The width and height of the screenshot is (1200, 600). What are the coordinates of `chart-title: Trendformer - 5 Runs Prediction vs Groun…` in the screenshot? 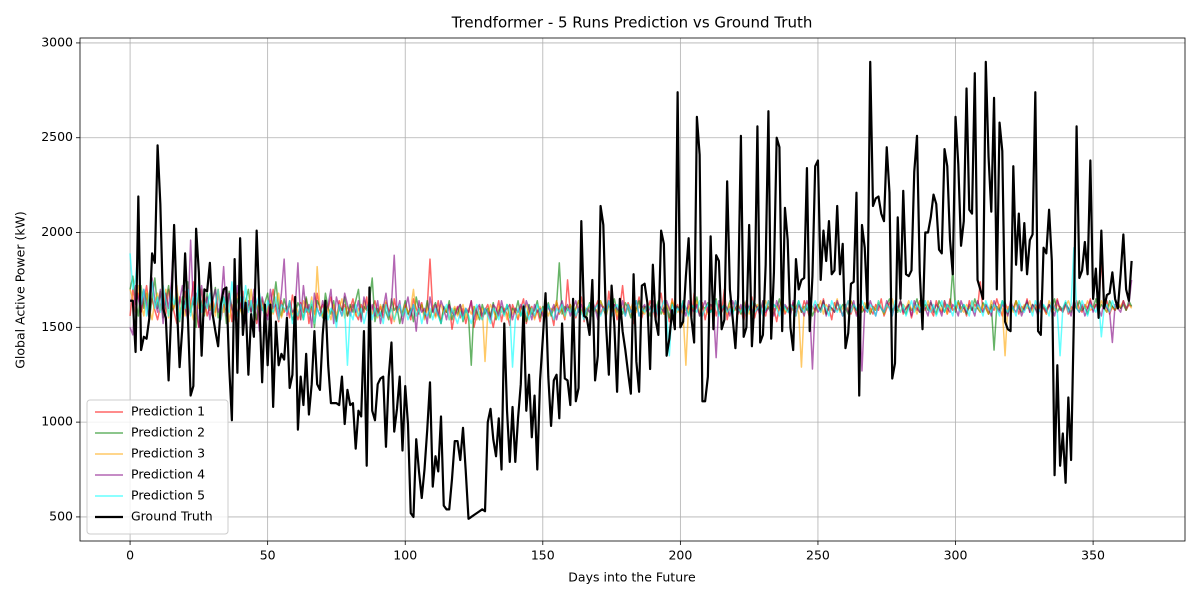 It's located at (632, 23).